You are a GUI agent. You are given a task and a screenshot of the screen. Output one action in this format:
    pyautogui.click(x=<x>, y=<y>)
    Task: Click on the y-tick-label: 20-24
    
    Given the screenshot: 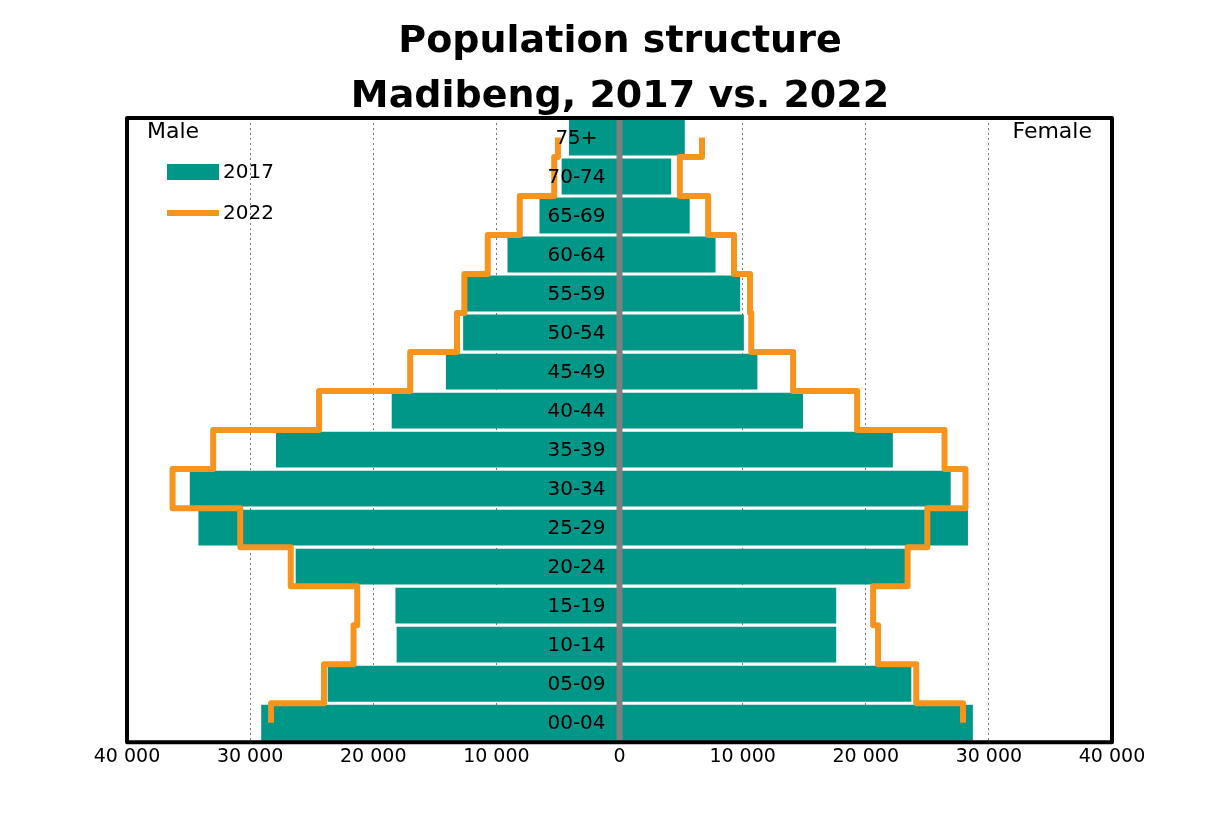 What is the action you would take?
    pyautogui.click(x=576, y=565)
    